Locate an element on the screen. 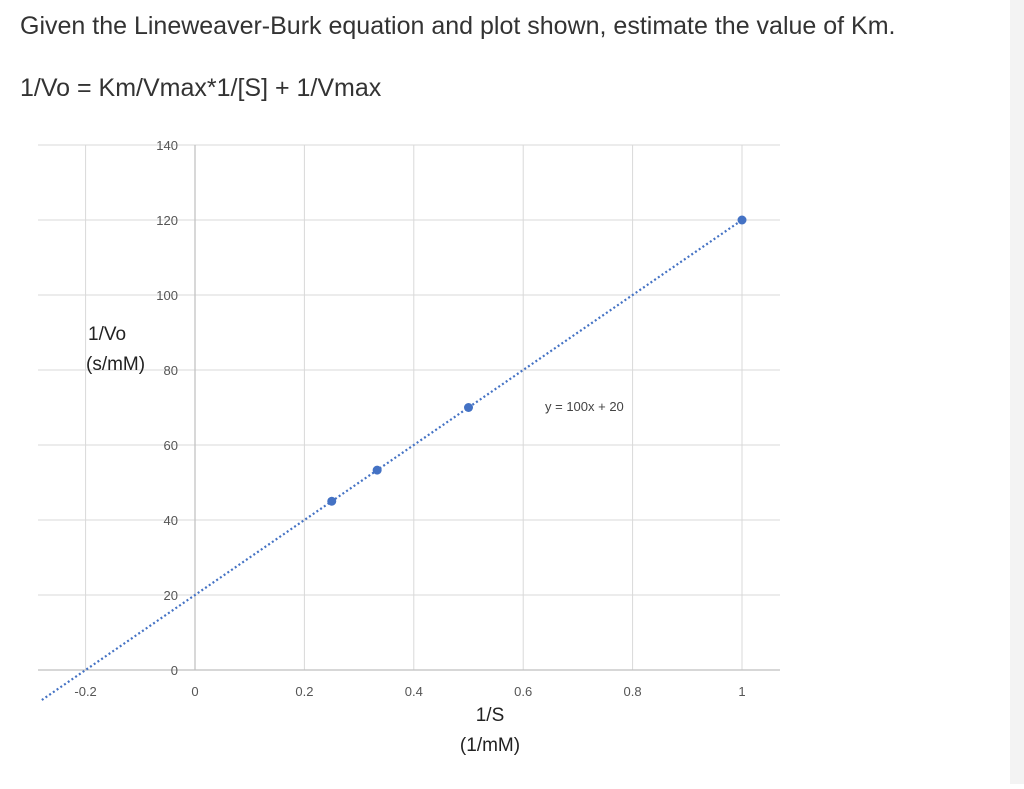 The width and height of the screenshot is (1024, 789). x-tick-label: 1 is located at coordinates (741, 691).